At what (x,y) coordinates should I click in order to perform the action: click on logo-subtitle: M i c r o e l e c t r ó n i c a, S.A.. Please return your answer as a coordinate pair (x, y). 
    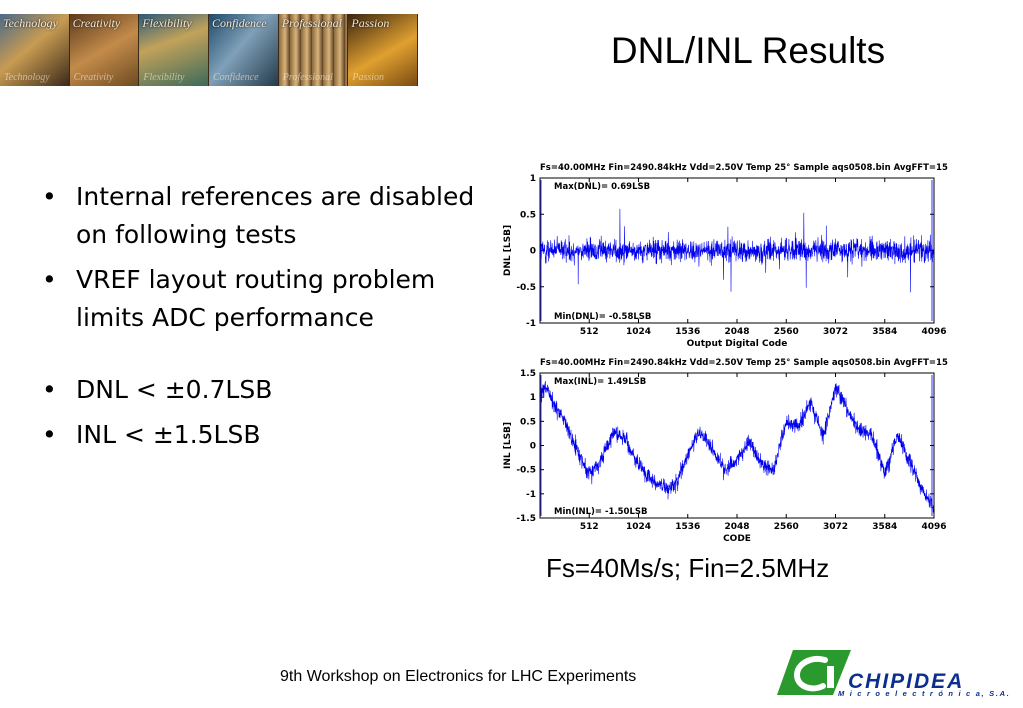
    Looking at the image, I should click on (924, 693).